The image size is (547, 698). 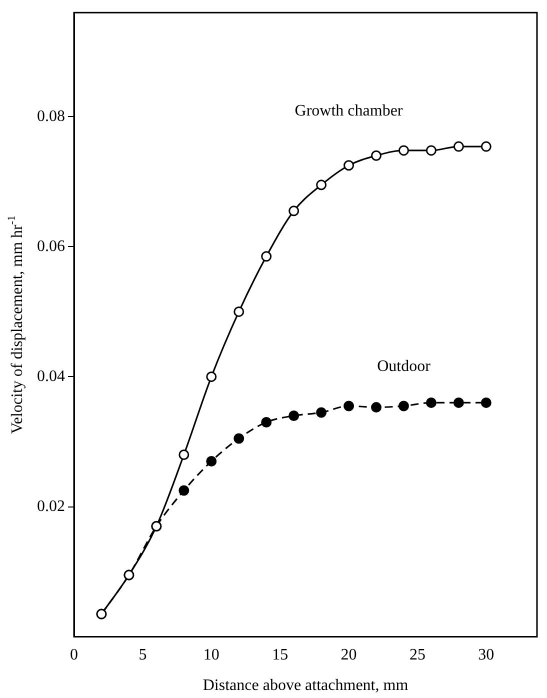 What do you see at coordinates (348, 655) in the screenshot?
I see `x-tick-label: 20` at bounding box center [348, 655].